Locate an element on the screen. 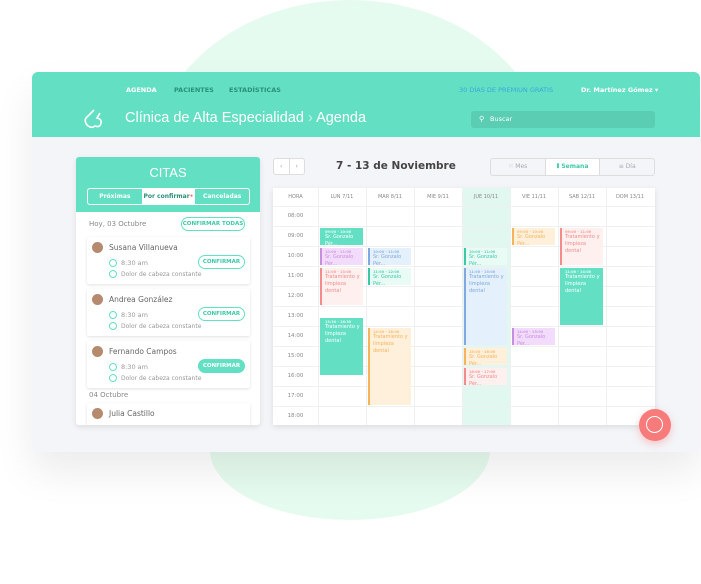  event-time: 13:30 - 16:30 is located at coordinates (338, 322).